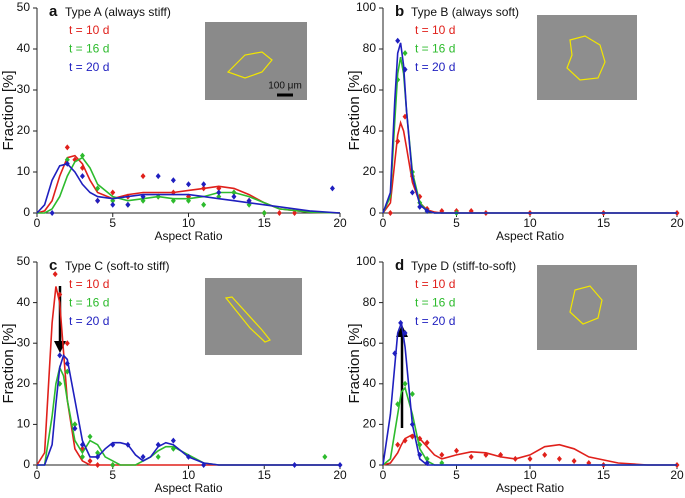  What do you see at coordinates (354, 363) in the screenshot?
I see `y-axis-label: Fraction [%]` at bounding box center [354, 363].